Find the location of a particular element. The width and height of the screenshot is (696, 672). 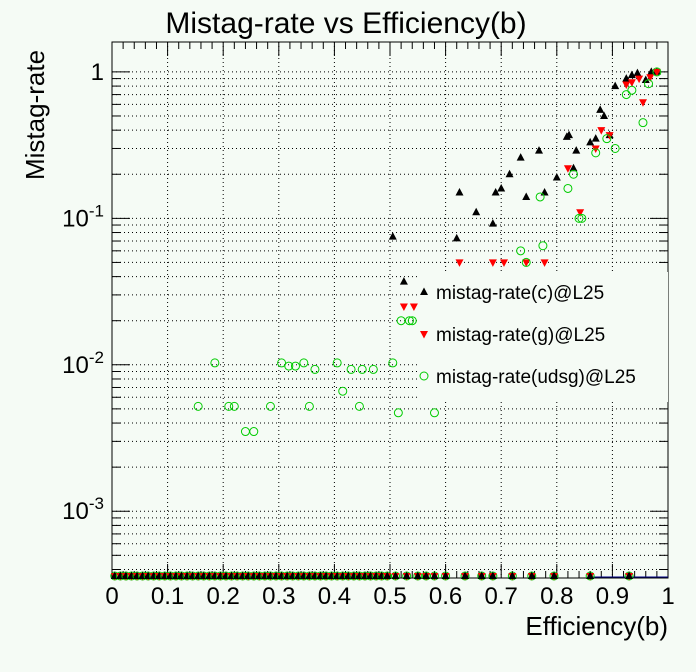

y-tick-label: 10⁻² is located at coordinates (83, 363).